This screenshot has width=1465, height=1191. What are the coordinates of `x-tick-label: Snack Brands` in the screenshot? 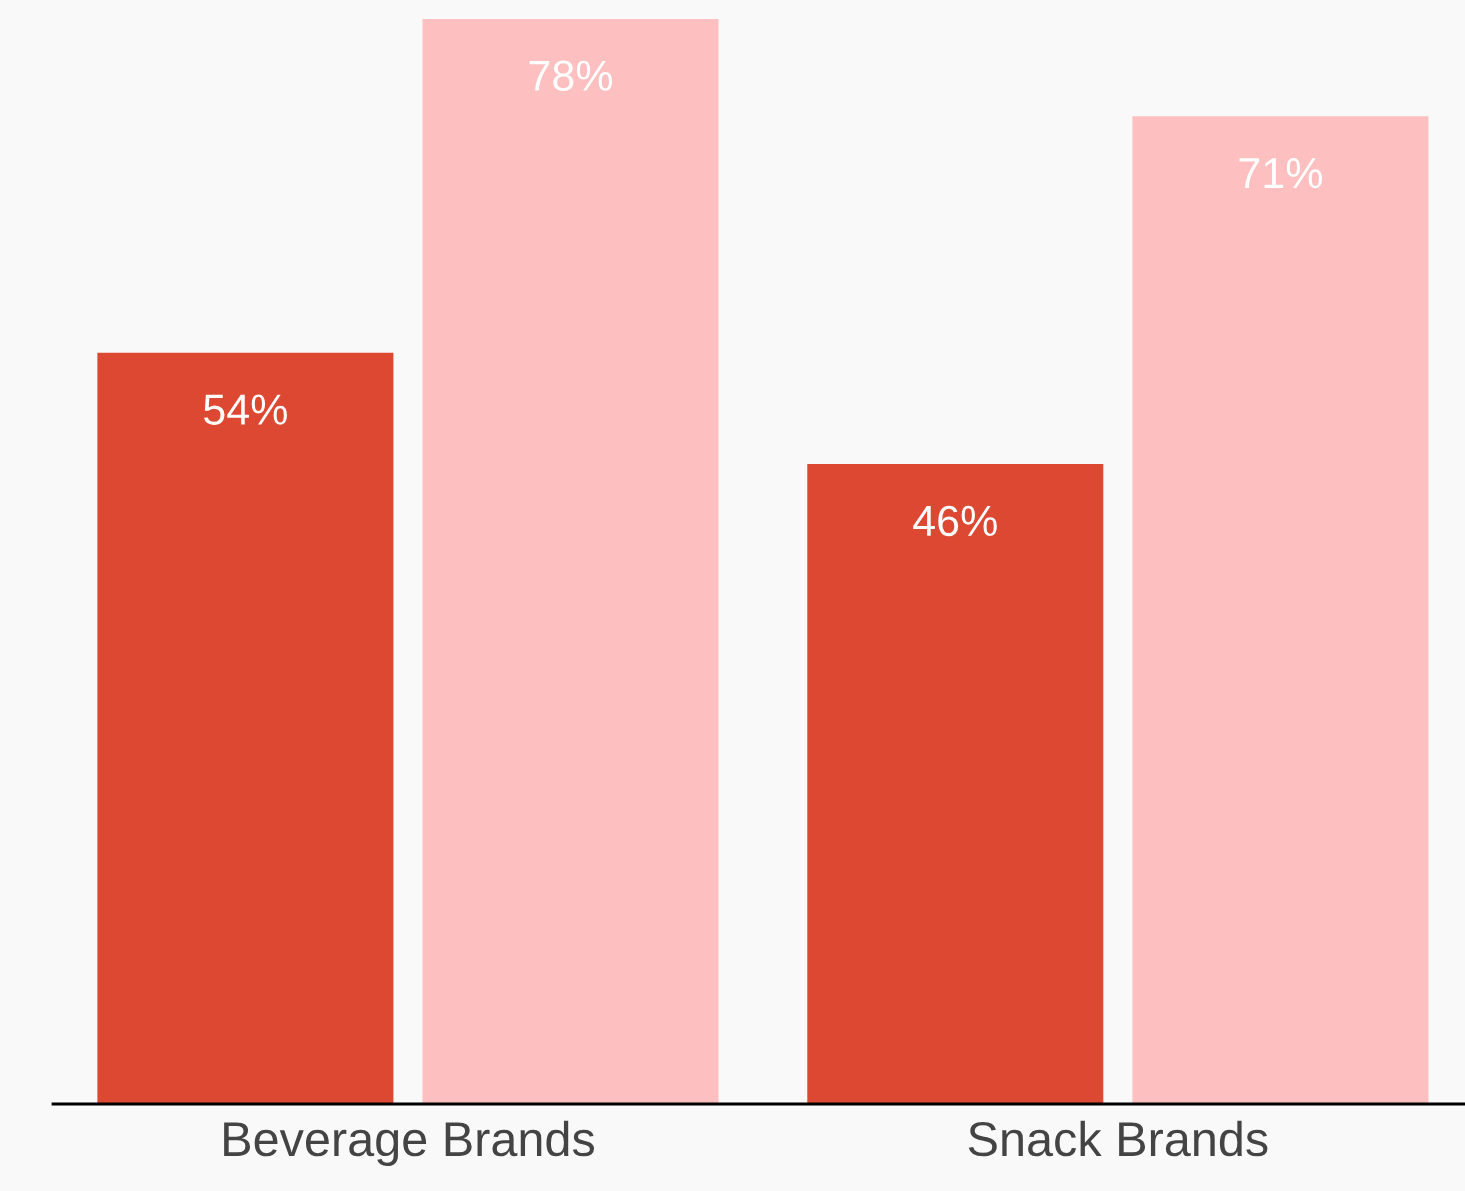 It's located at (1118, 1138).